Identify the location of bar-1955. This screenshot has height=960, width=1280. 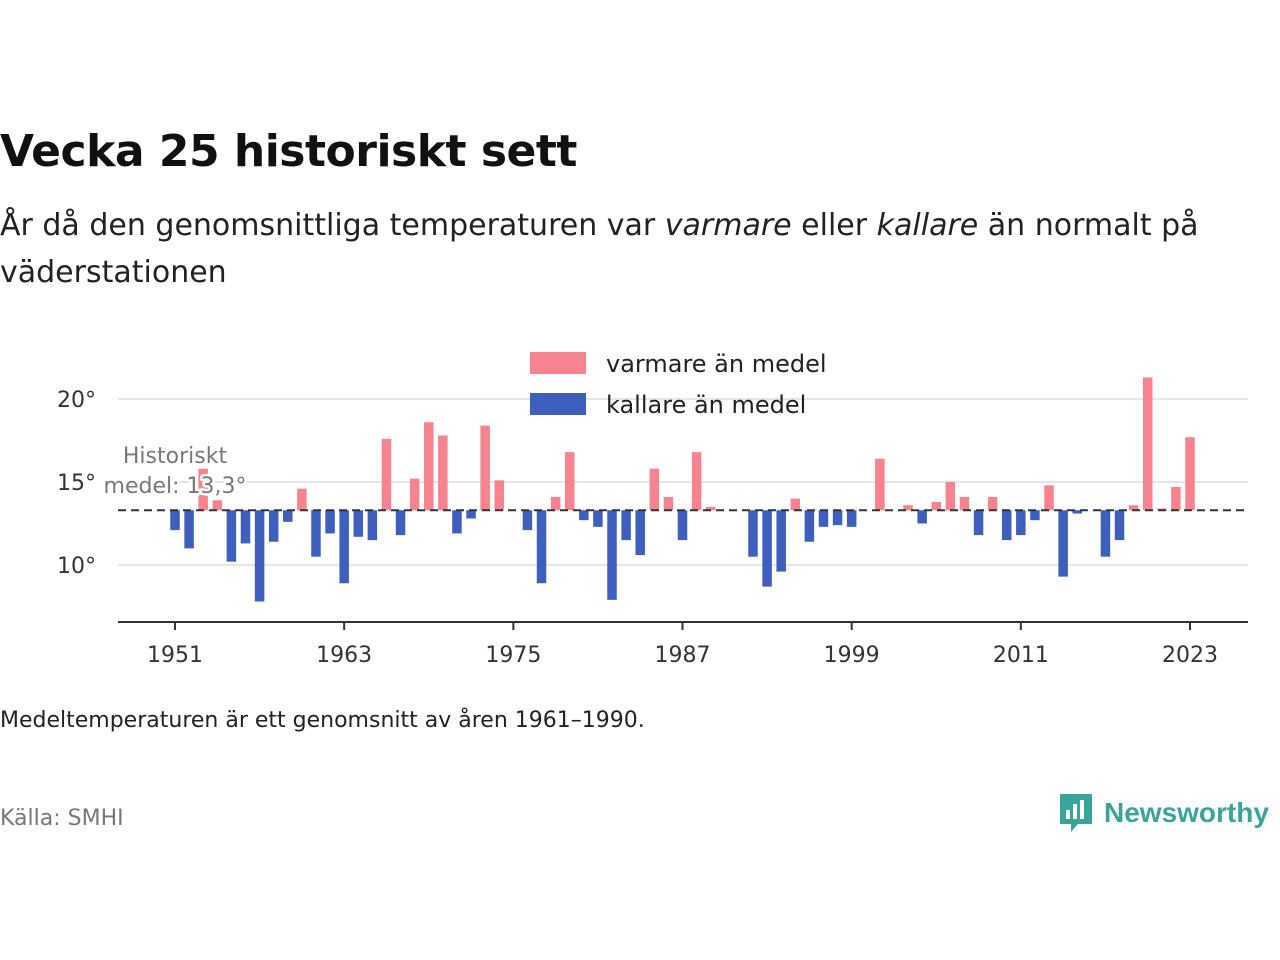
(231, 536).